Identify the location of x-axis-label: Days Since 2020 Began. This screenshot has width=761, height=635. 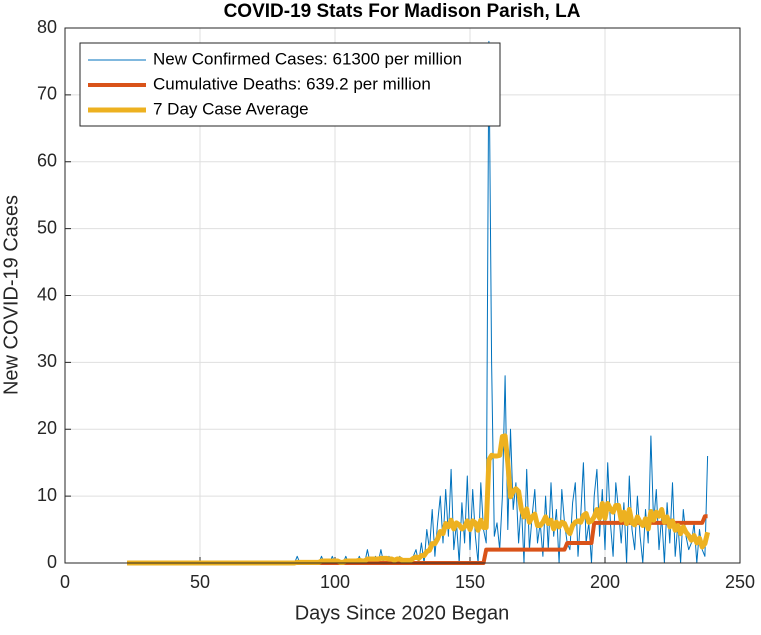
(402, 613).